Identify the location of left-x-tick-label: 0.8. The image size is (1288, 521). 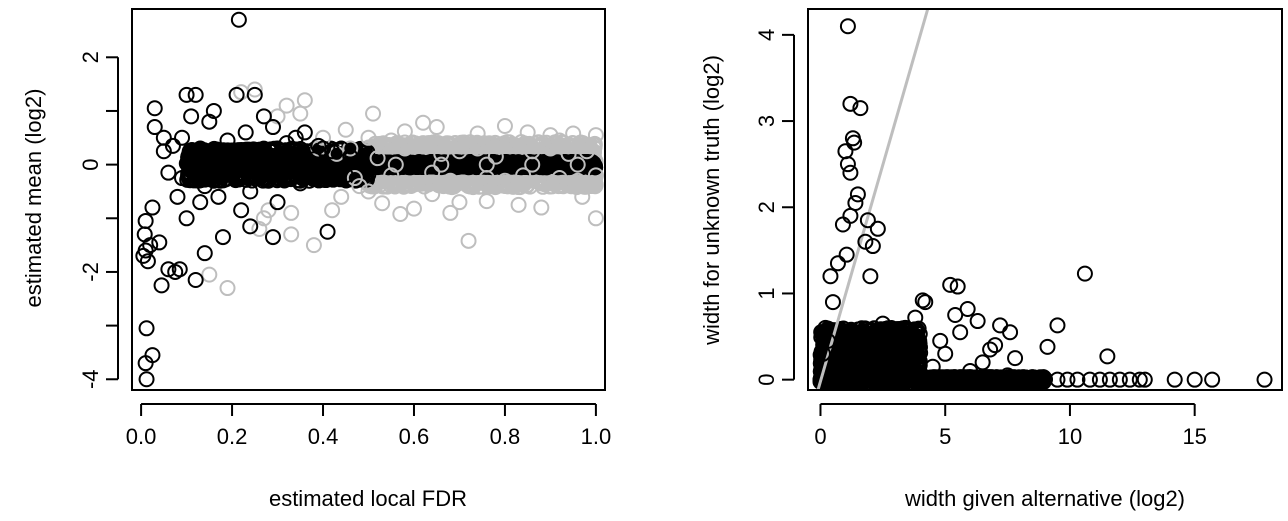
(505, 436).